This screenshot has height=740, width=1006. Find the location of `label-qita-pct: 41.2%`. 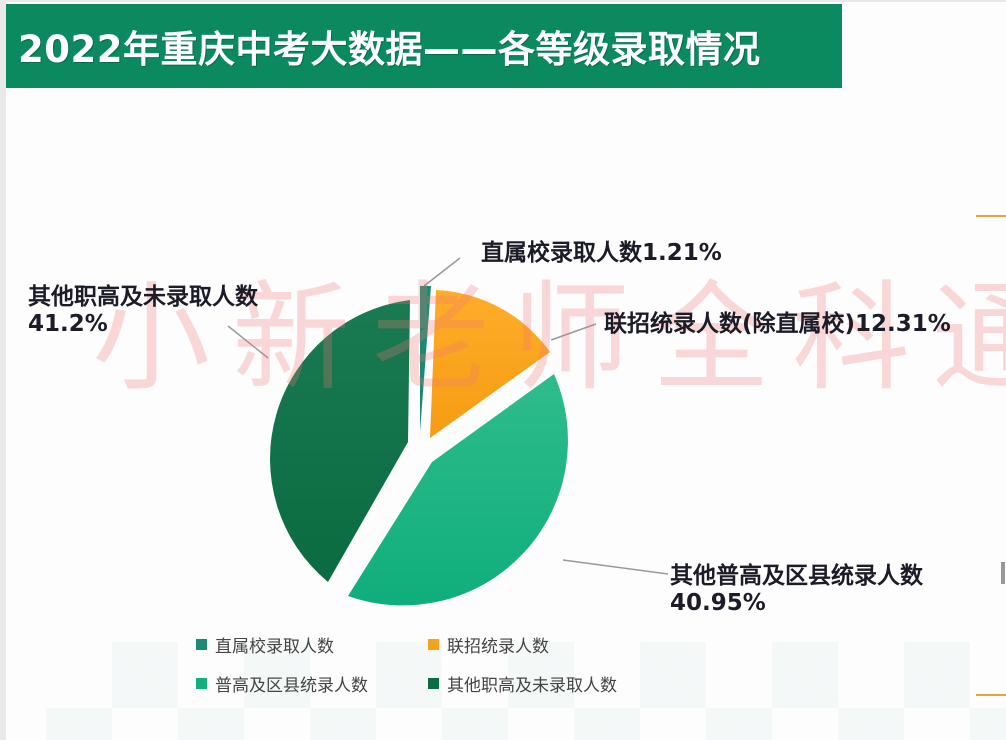

label-qita-pct: 41.2% is located at coordinates (68, 324).